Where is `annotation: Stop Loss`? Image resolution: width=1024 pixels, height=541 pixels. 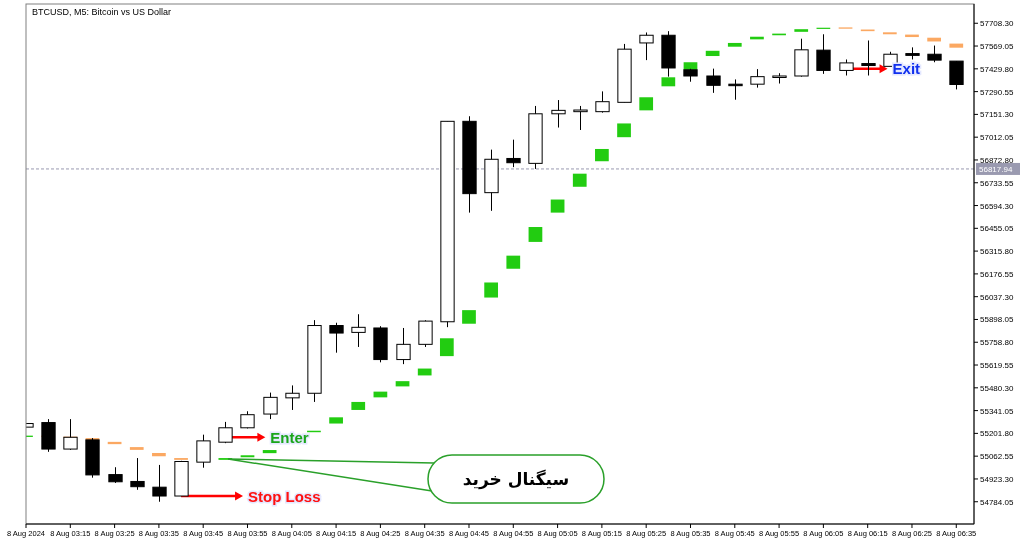
annotation: Stop Loss is located at coordinates (284, 496).